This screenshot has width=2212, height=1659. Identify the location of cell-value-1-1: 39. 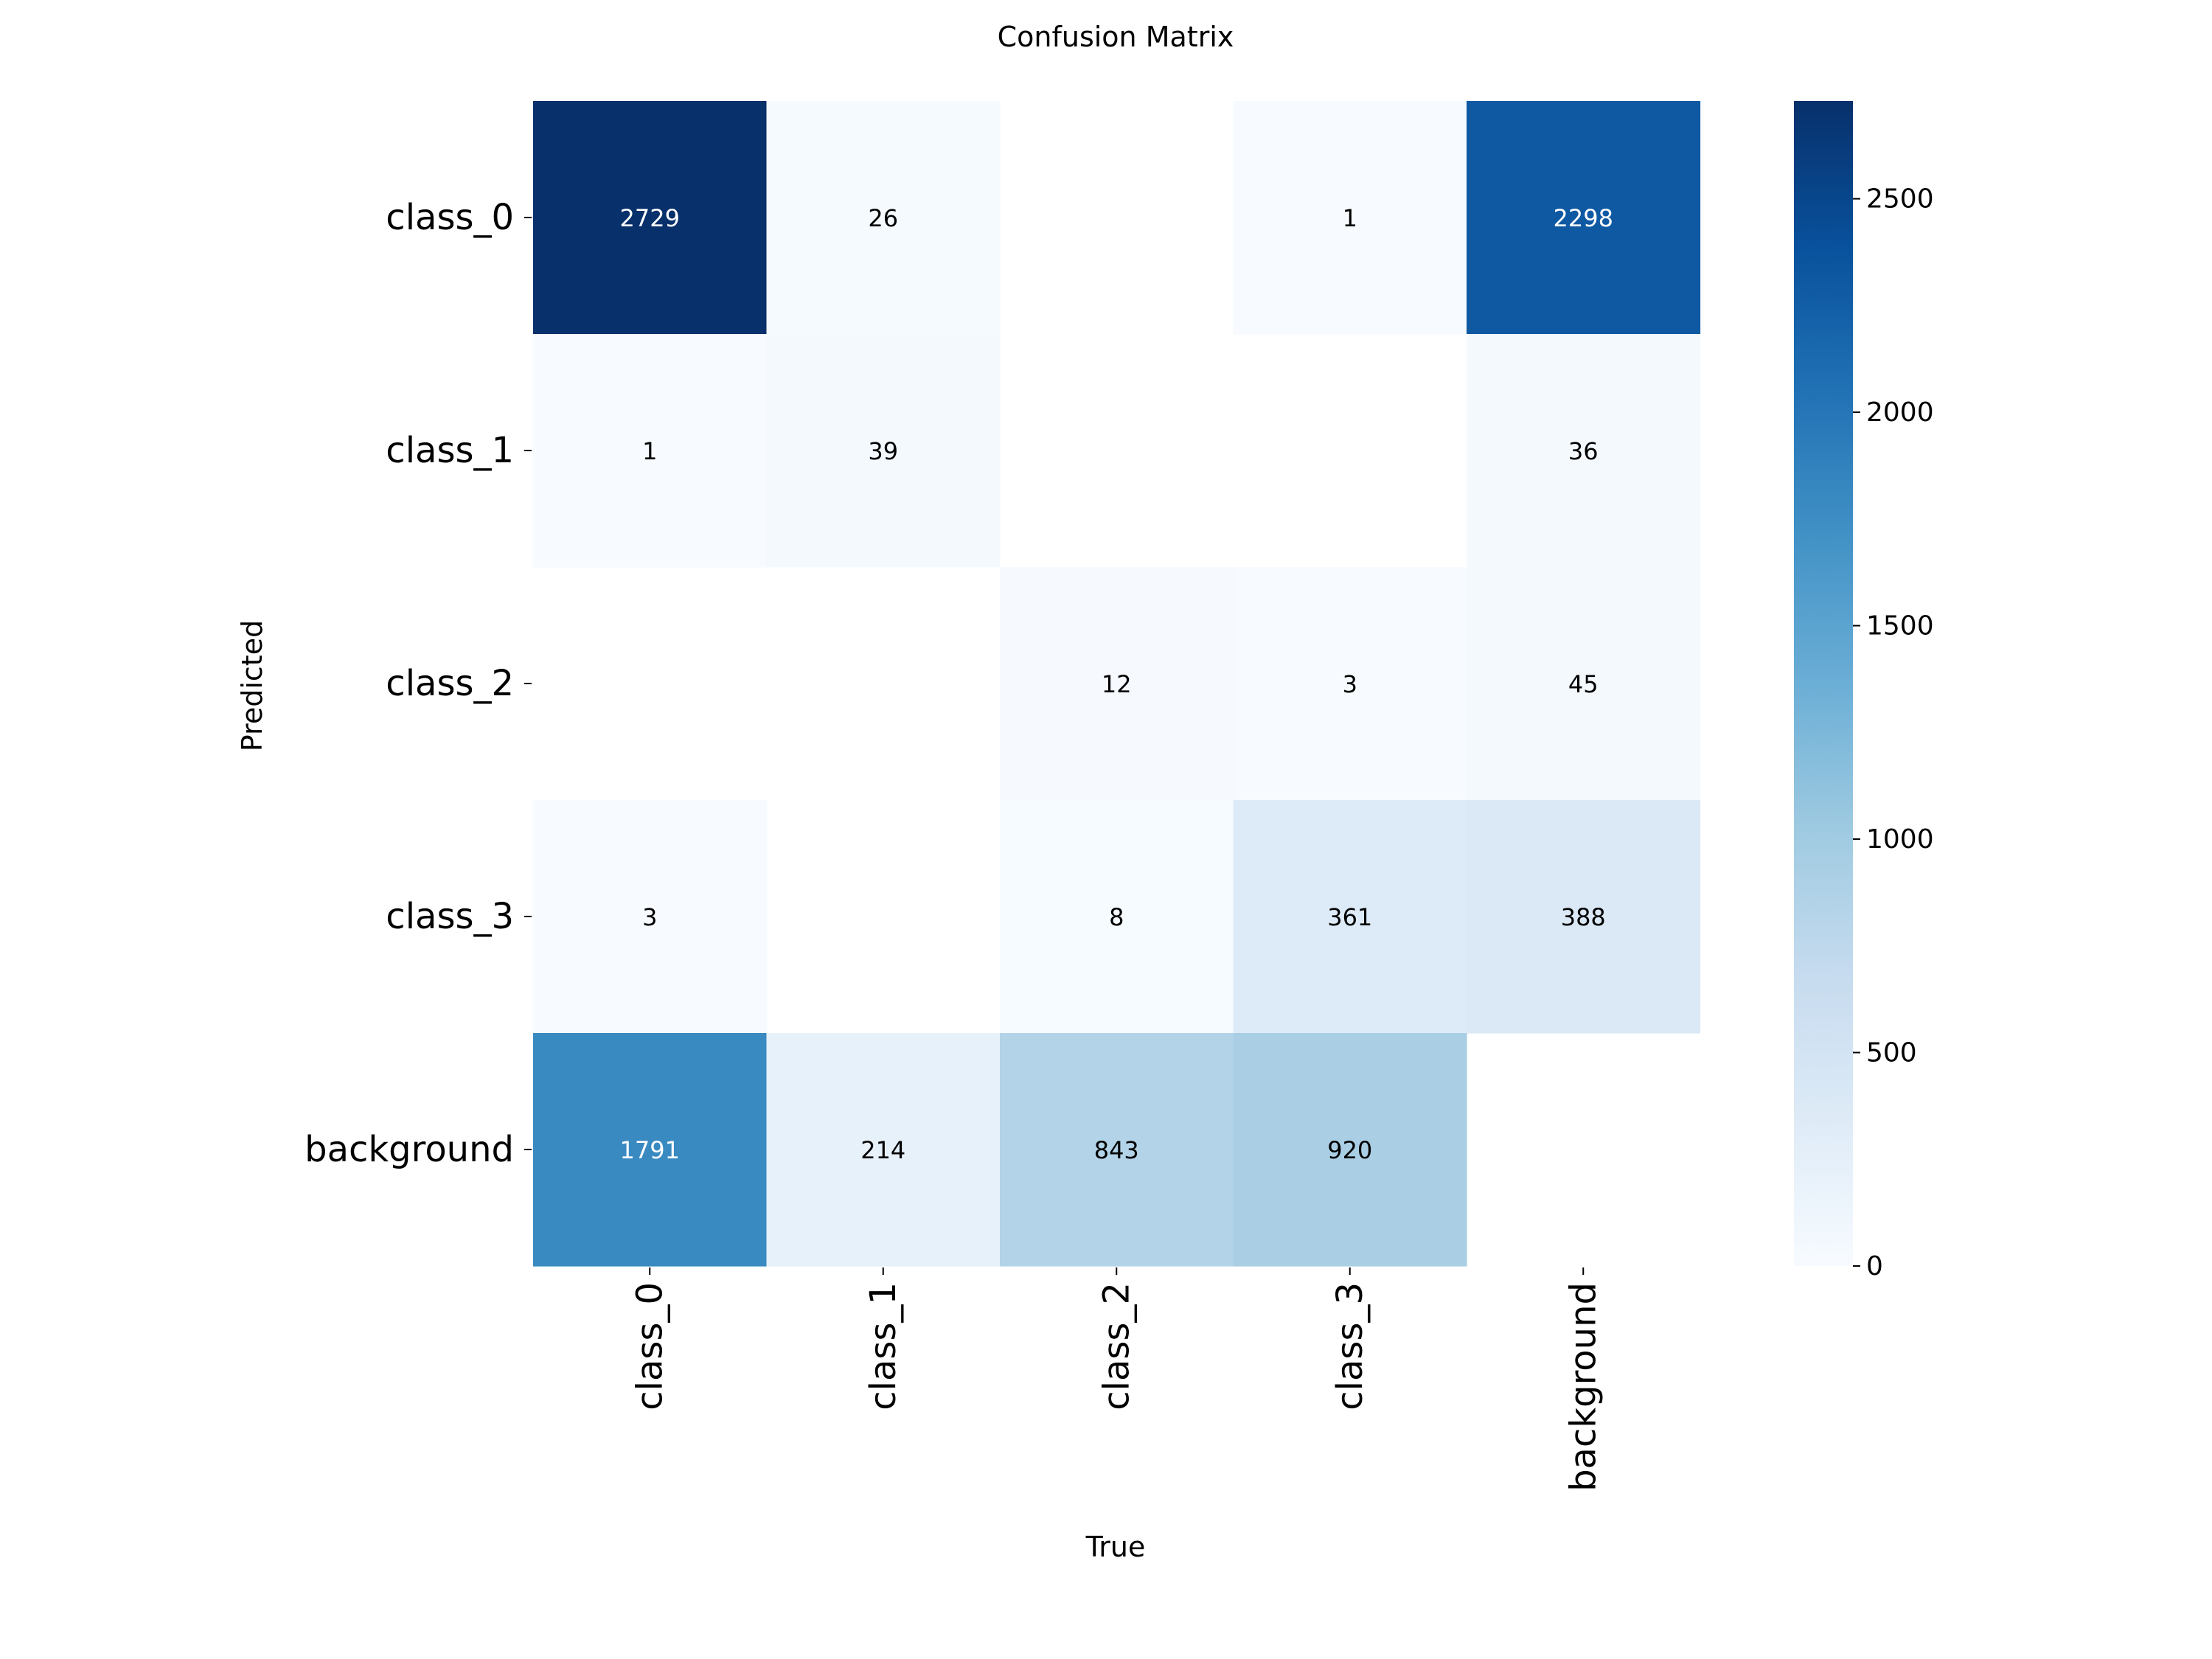
(883, 451).